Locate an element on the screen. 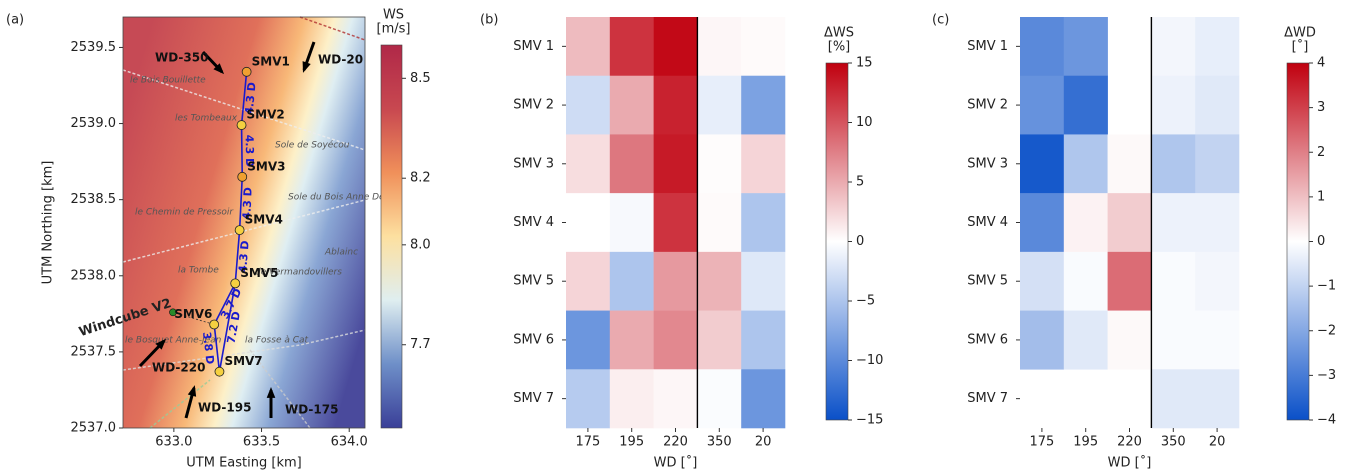  colorbar-tick-label: 2 is located at coordinates (1321, 152).